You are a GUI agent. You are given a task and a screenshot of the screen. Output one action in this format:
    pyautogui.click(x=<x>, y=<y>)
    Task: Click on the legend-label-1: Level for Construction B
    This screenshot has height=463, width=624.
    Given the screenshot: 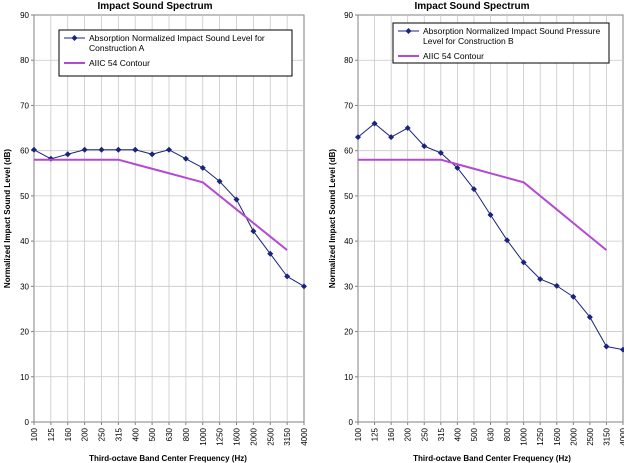 What is the action you would take?
    pyautogui.click(x=468, y=41)
    